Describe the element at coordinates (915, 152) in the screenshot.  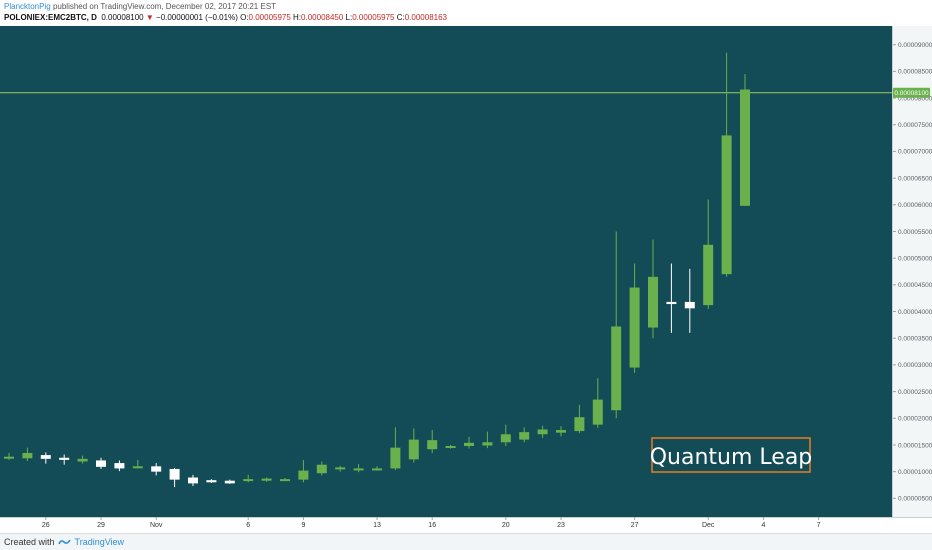
I see `price-tick-label: 0.00007000` at that location.